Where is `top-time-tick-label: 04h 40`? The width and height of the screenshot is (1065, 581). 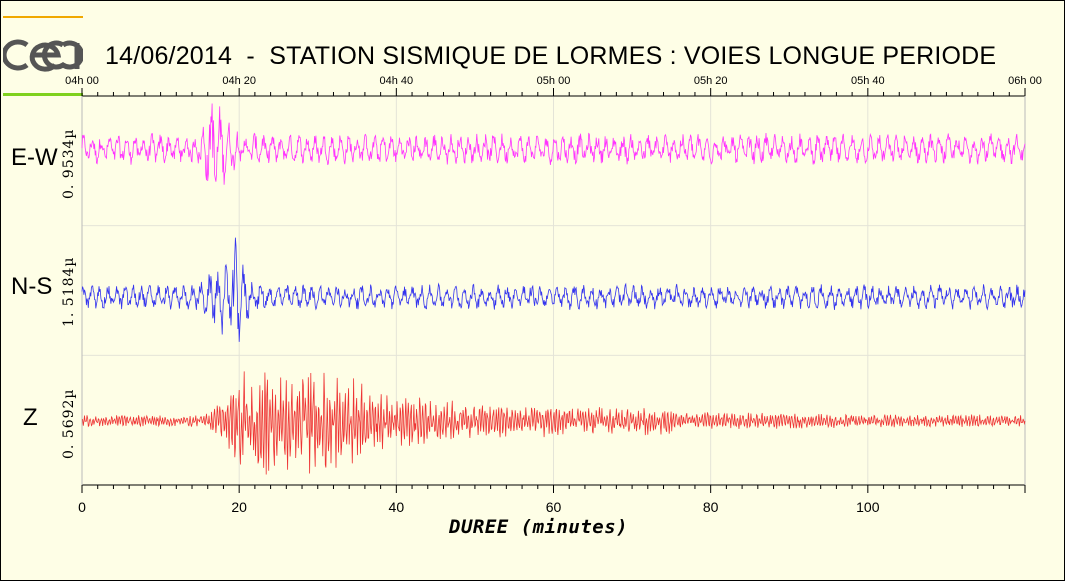 top-time-tick-label: 04h 40 is located at coordinates (397, 81).